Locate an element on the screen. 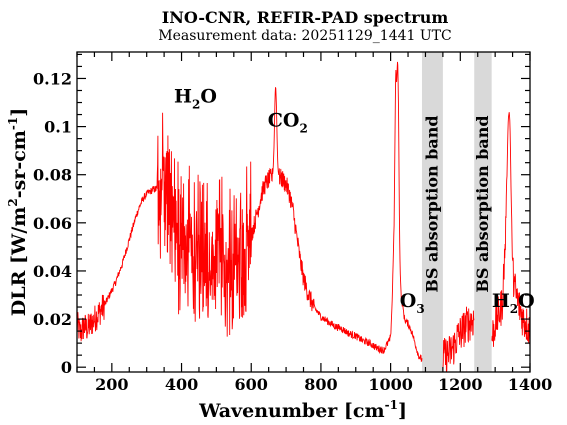 The image size is (567, 425). x-axis-label-main: Wavenumber [cm is located at coordinates (291, 411).